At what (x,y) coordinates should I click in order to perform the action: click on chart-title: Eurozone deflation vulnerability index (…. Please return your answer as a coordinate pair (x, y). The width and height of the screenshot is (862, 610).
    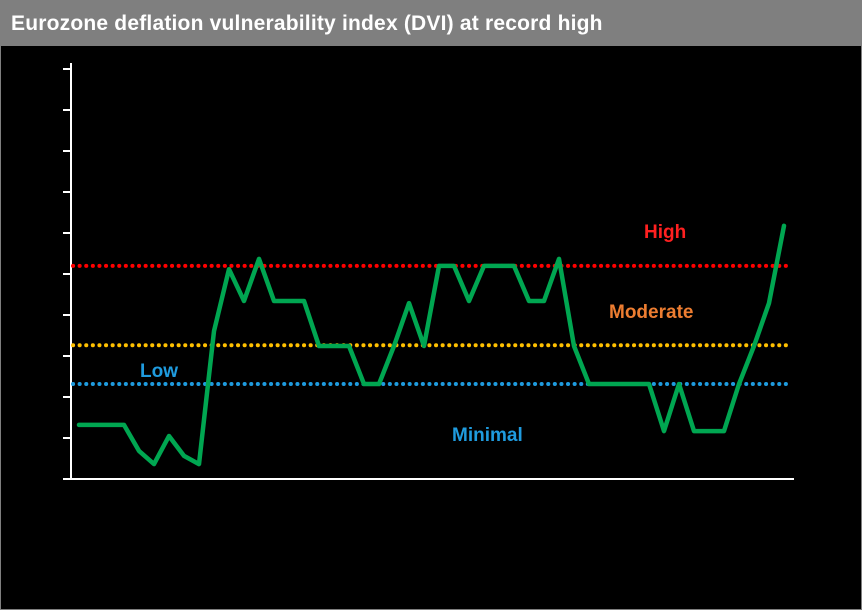
    Looking at the image, I should click on (307, 23).